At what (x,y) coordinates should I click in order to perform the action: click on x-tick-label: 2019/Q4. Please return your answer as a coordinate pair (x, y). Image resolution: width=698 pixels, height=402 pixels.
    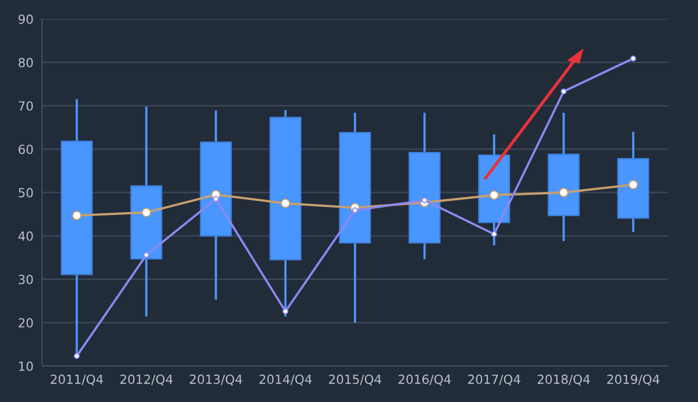
    Looking at the image, I should click on (633, 380).